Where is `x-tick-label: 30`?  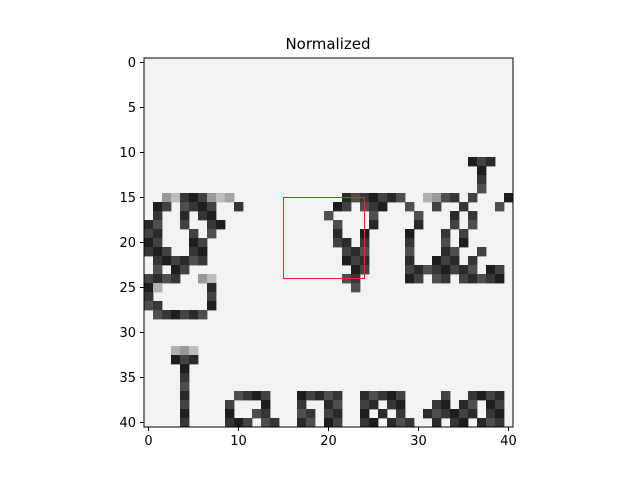 x-tick-label: 30 is located at coordinates (418, 441).